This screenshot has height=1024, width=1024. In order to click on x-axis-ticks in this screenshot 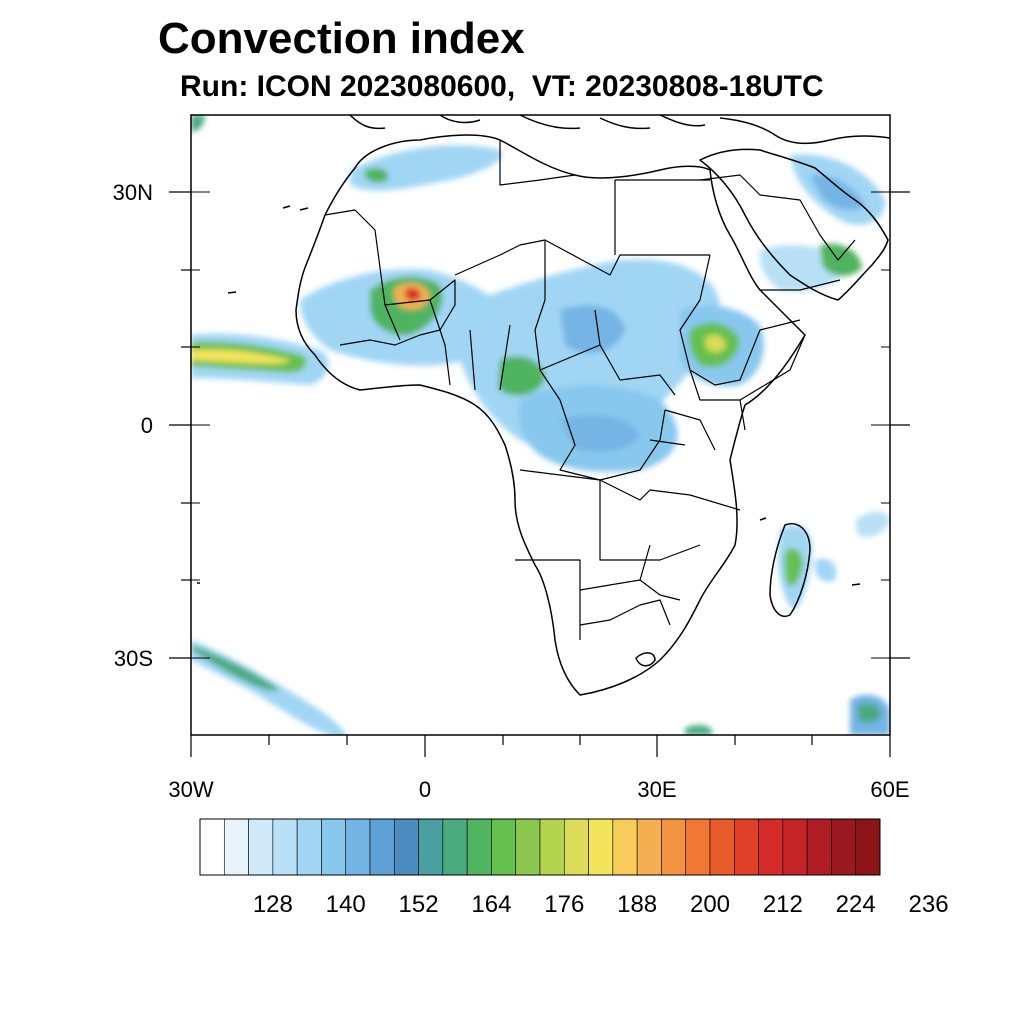, I will do `click(540, 746)`.